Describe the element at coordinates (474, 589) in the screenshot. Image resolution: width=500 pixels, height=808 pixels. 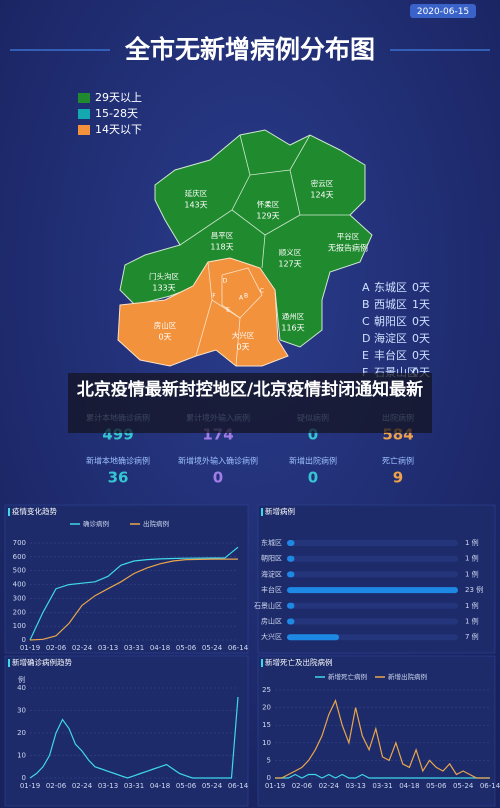
I see `bar-value-label: 23 例` at that location.